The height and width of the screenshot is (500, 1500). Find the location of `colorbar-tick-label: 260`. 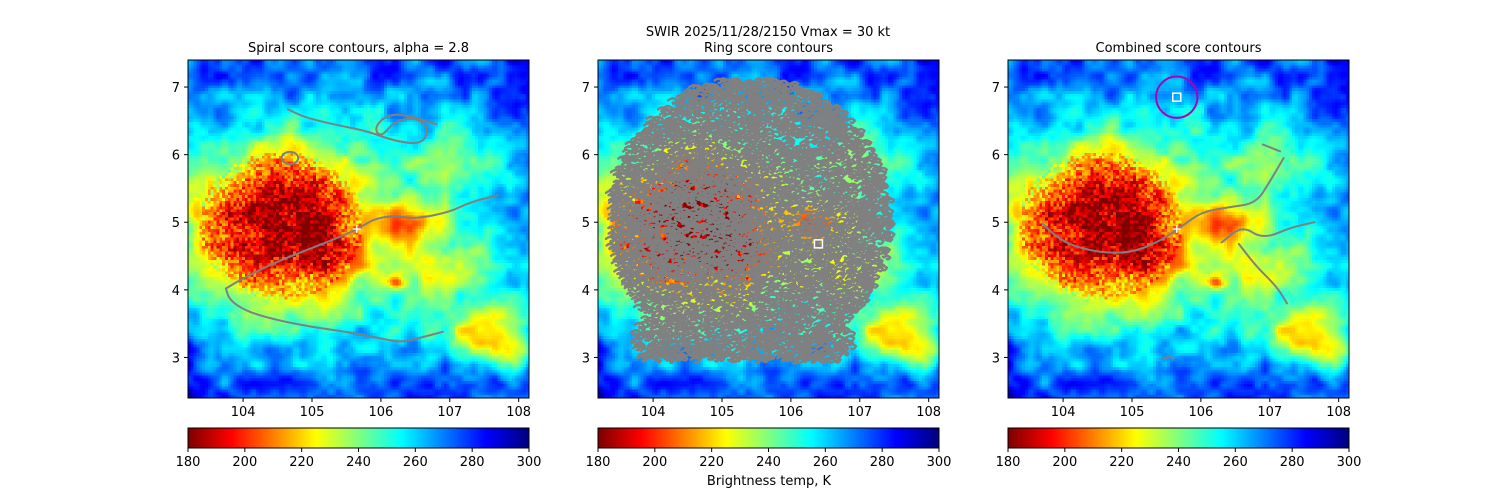

colorbar-tick-label: 260 is located at coordinates (415, 462).